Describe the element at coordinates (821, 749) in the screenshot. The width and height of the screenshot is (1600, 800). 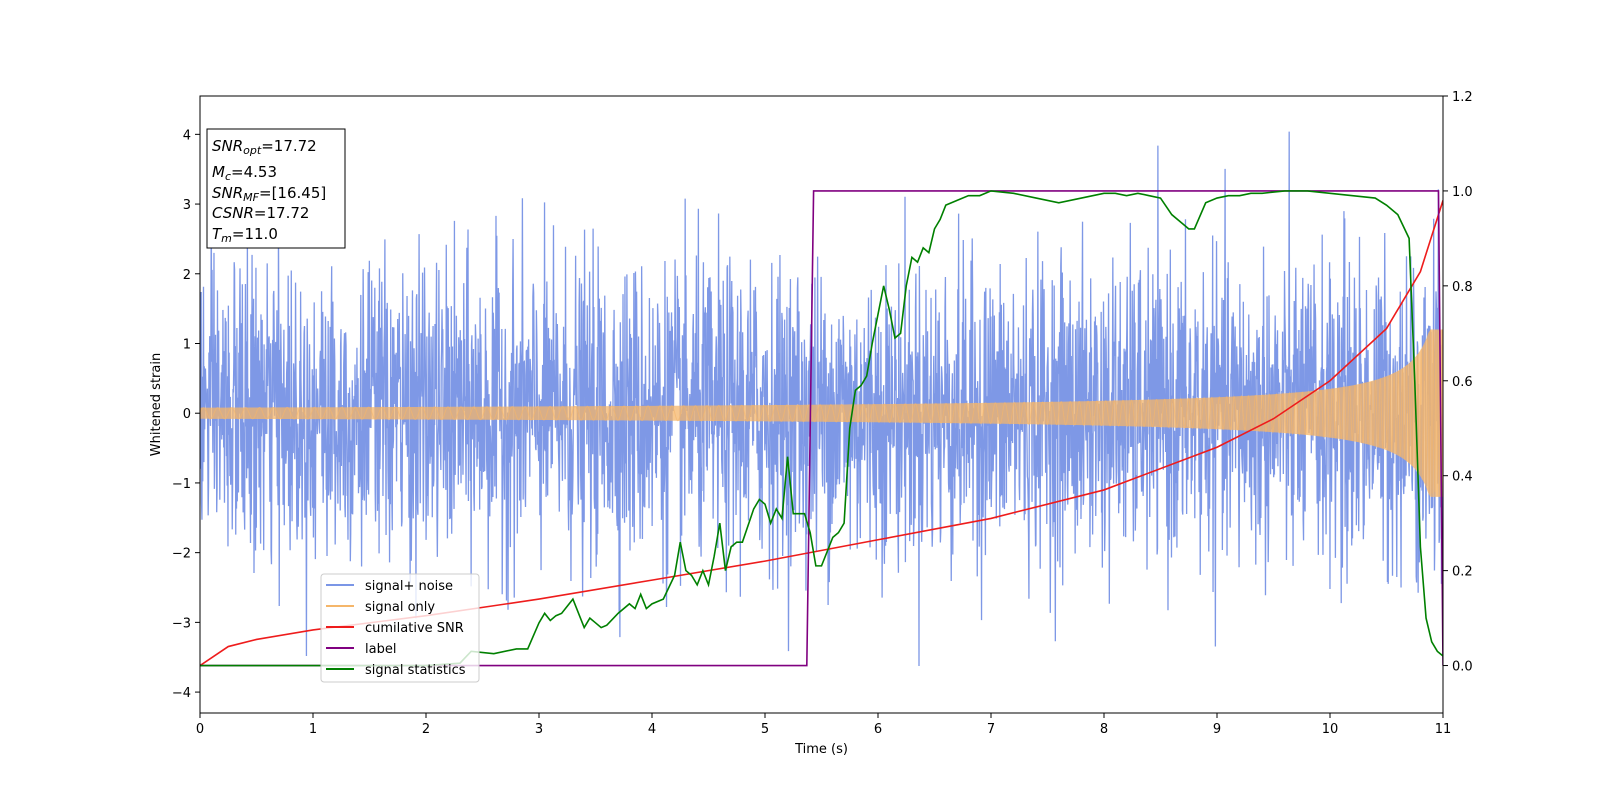
I see `x-axis-label: Time (s)` at that location.